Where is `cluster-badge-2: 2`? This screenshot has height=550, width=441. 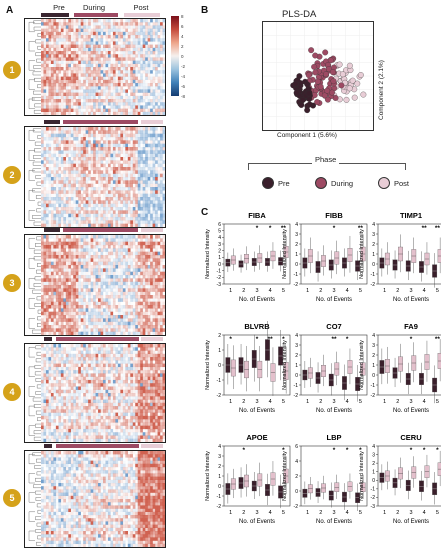 cluster-badge-2: 2 is located at coordinates (12, 175).